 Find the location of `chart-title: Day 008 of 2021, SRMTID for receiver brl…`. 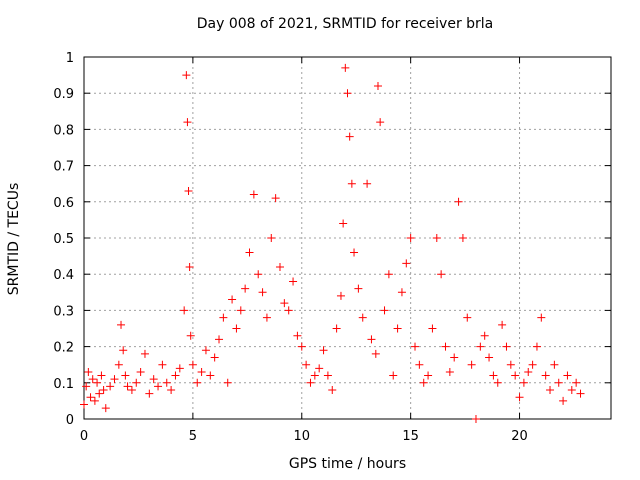

chart-title: Day 008 of 2021, SRMTID for receiver brl… is located at coordinates (345, 24).